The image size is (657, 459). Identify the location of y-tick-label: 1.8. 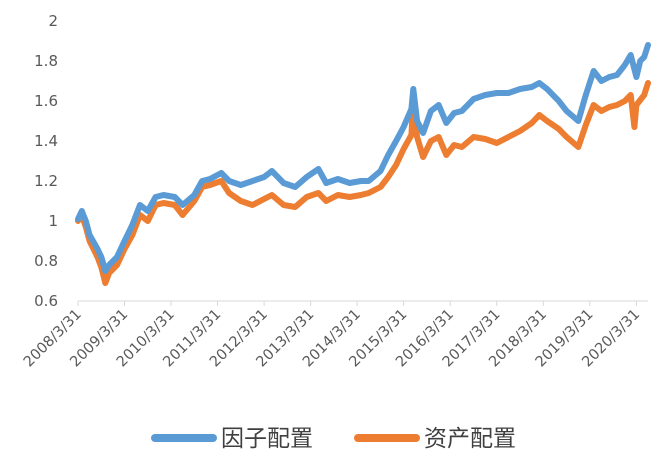
(46, 61).